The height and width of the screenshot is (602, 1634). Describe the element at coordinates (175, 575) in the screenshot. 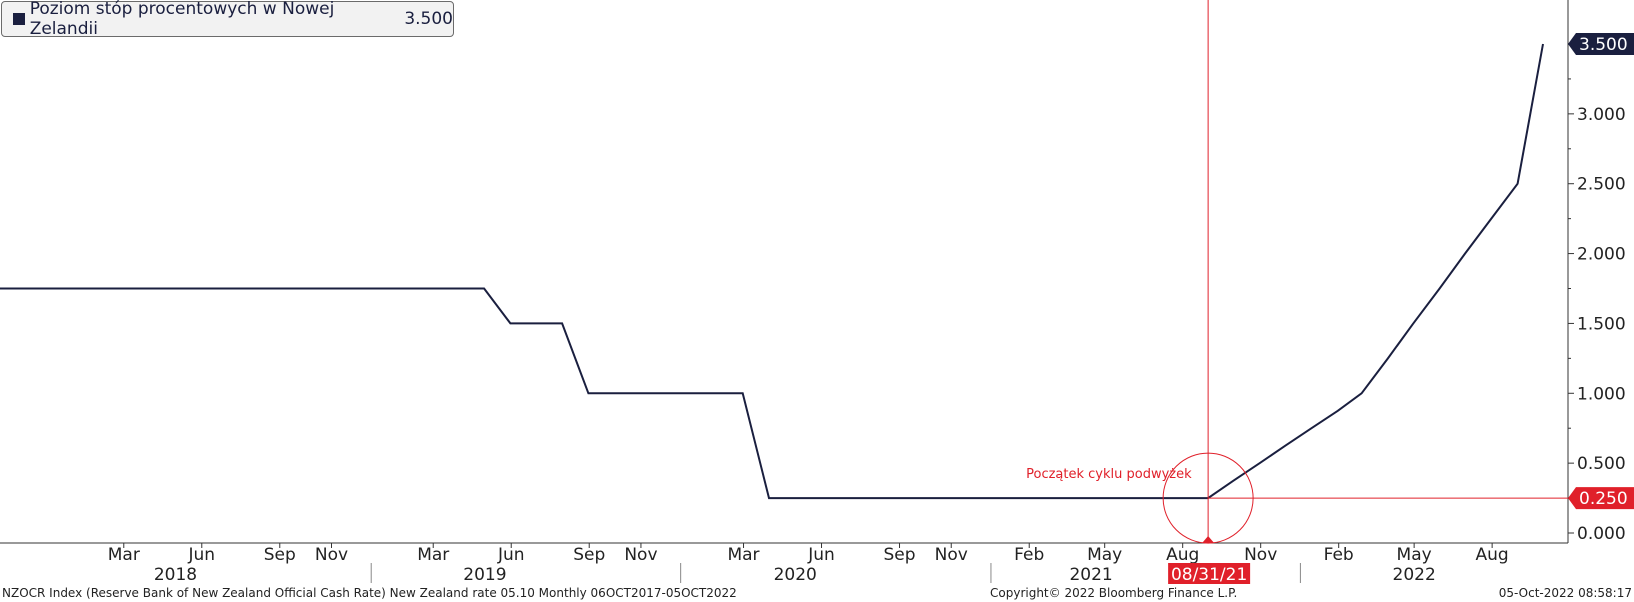

I see `x-year-label: 2018` at that location.